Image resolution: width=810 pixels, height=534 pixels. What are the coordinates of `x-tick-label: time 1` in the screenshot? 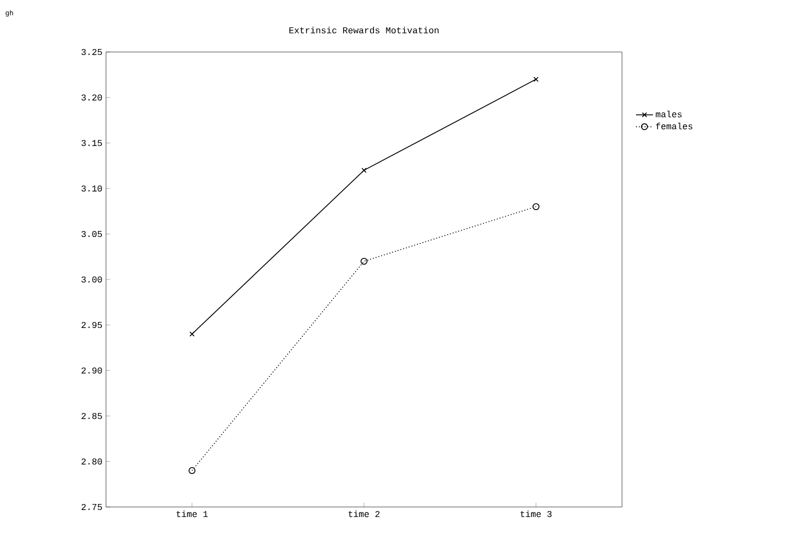 It's located at (192, 514).